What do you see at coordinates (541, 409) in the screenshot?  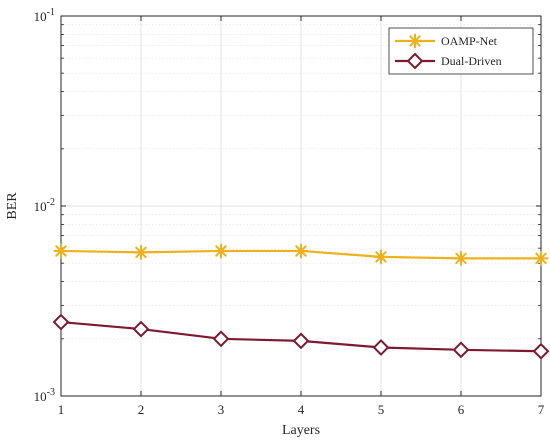 I see `x-tick-label: 7` at bounding box center [541, 409].